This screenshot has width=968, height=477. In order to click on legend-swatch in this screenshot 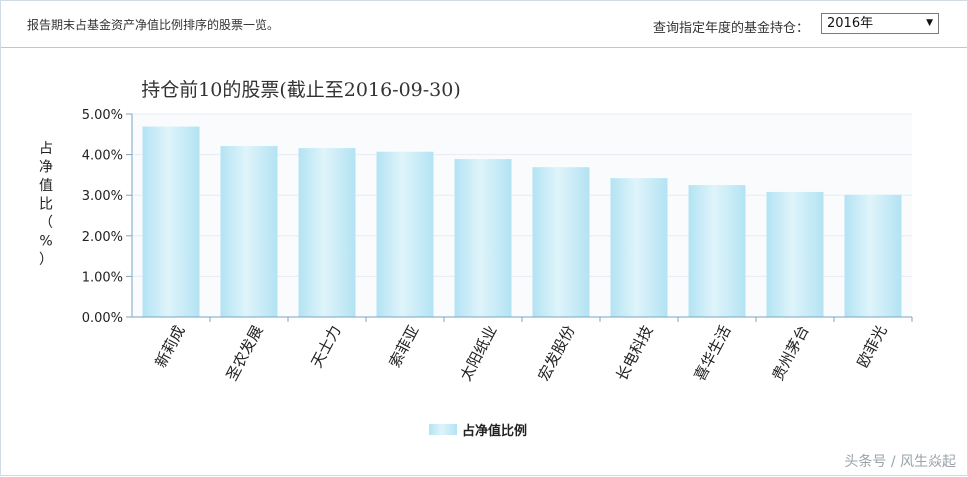, I will do `click(443, 429)`.